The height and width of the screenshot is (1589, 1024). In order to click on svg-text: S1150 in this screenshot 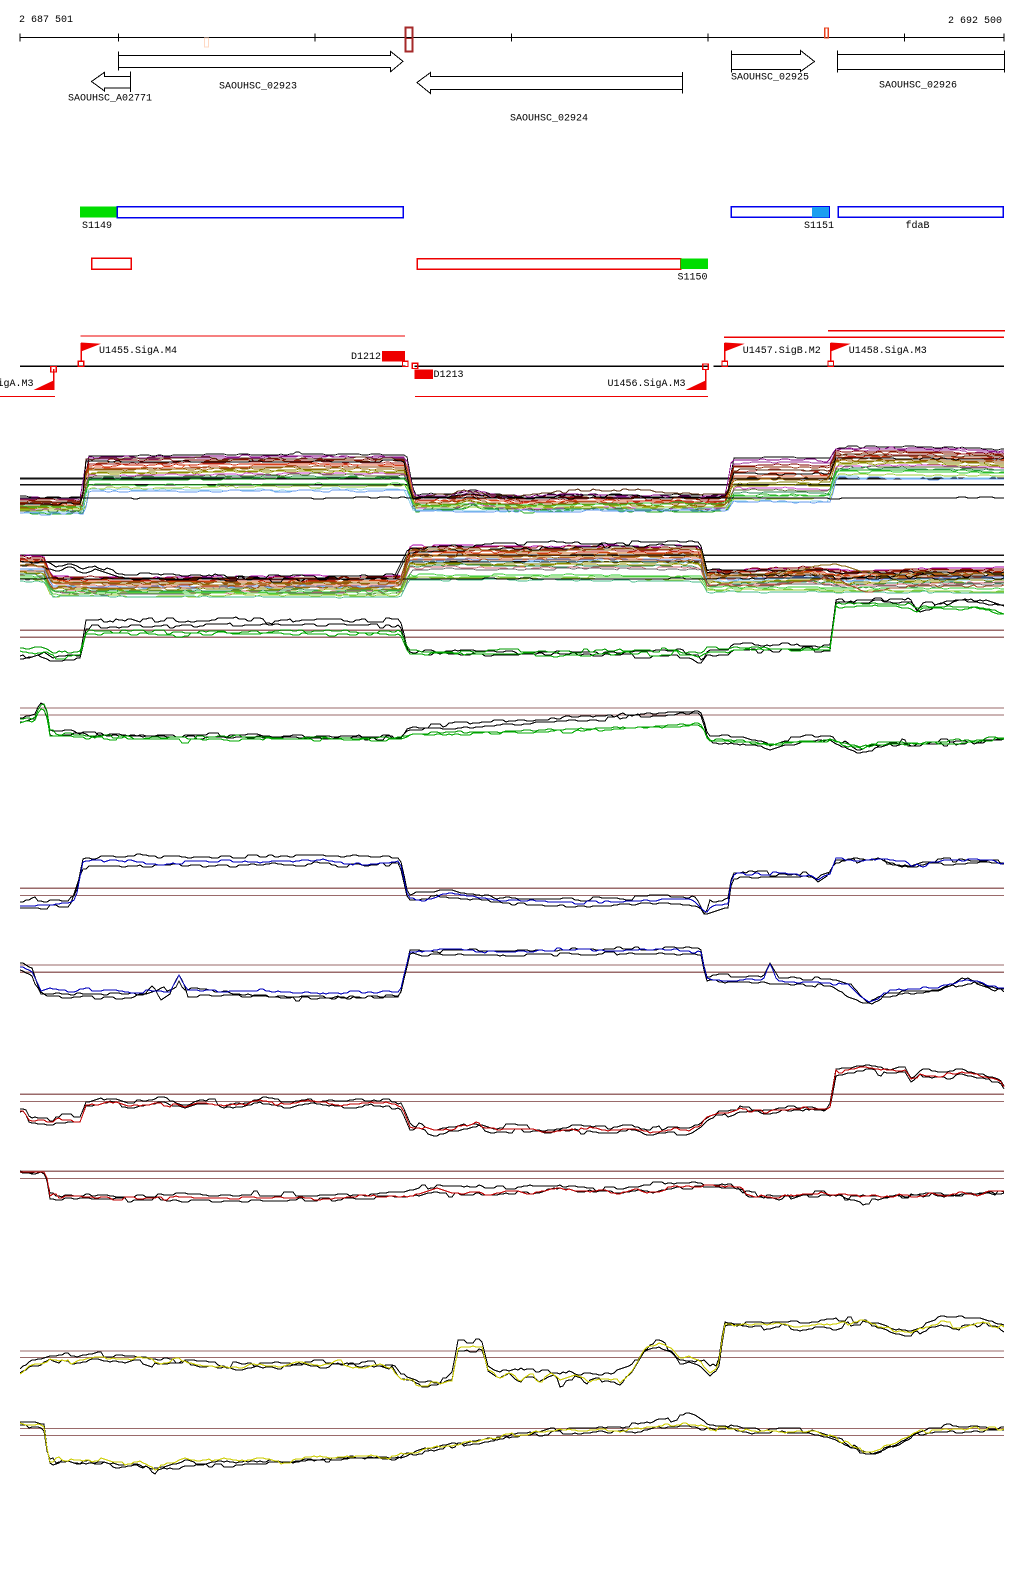, I will do `click(693, 278)`.